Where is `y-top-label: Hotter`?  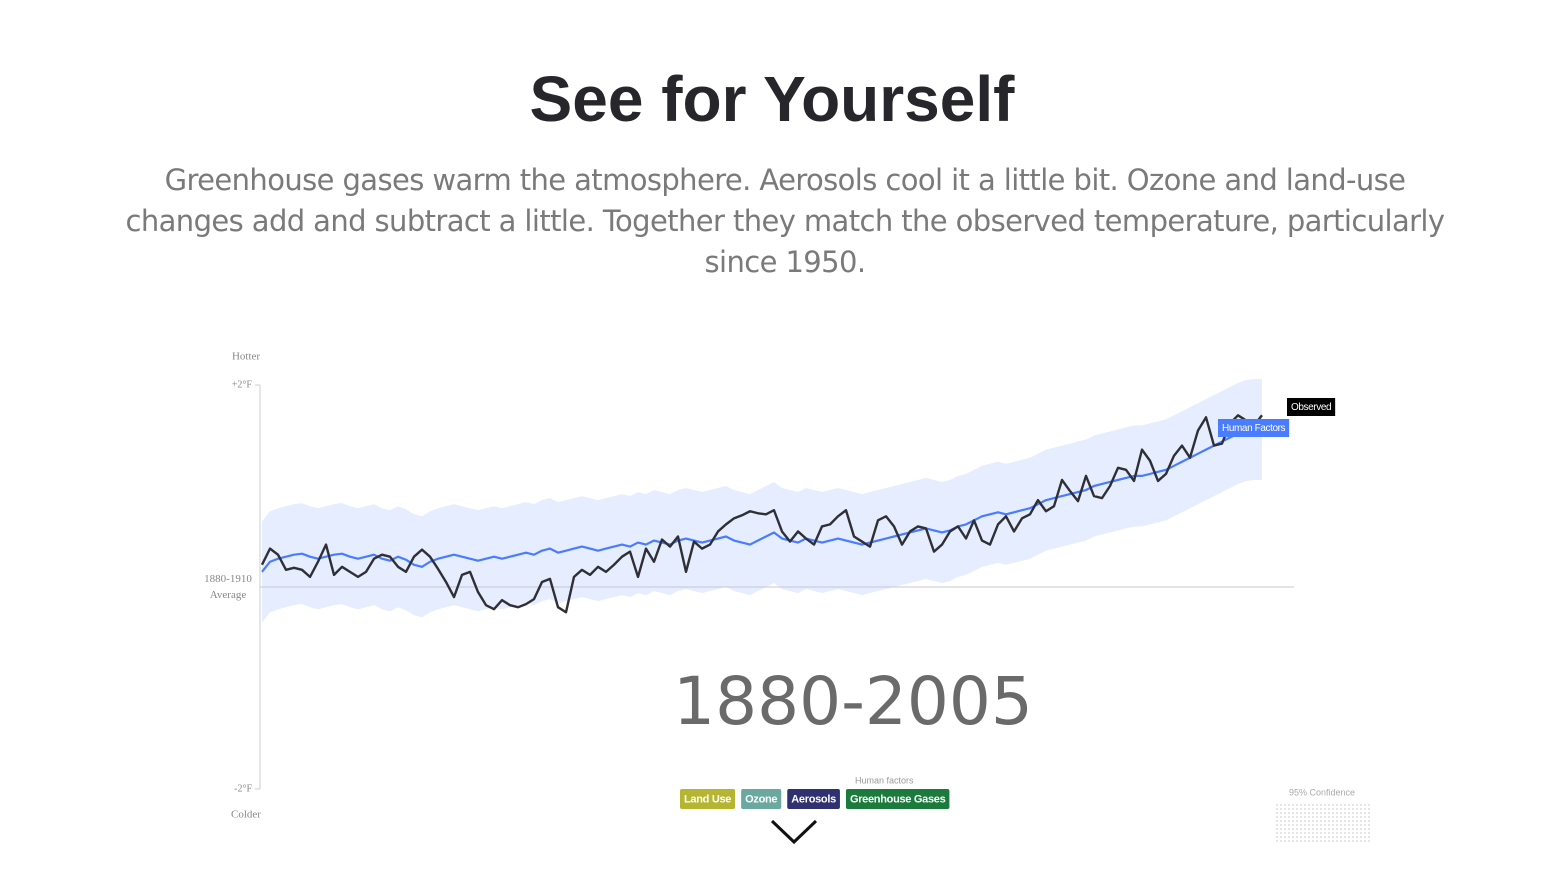 y-top-label: Hotter is located at coordinates (246, 357).